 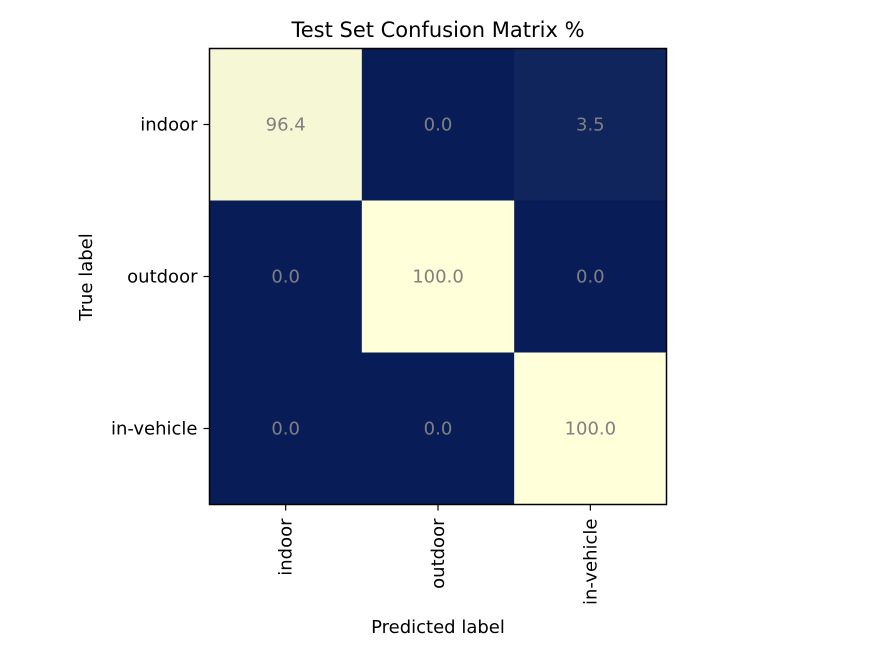 I want to click on x-tick-label: indoor, so click(x=286, y=547).